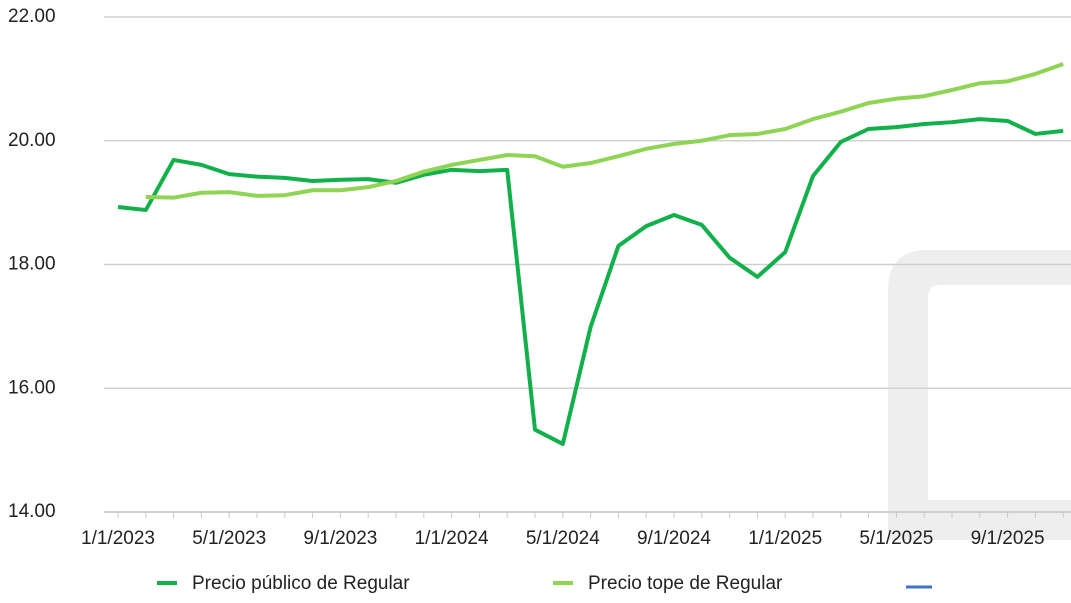 The image size is (1071, 603). I want to click on y-tick-label: 22.00, so click(32, 16).